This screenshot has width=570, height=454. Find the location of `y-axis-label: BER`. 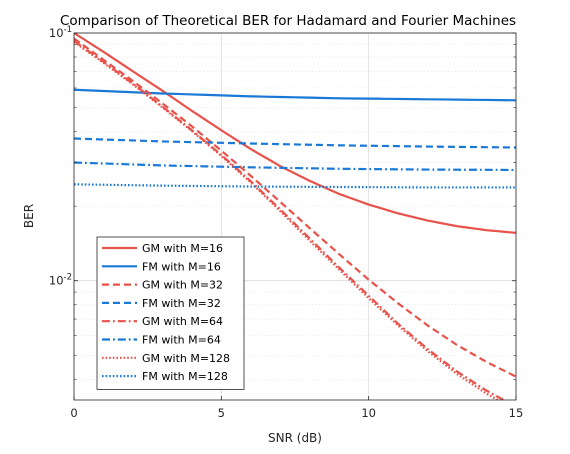

y-axis-label: BER is located at coordinates (29, 216).